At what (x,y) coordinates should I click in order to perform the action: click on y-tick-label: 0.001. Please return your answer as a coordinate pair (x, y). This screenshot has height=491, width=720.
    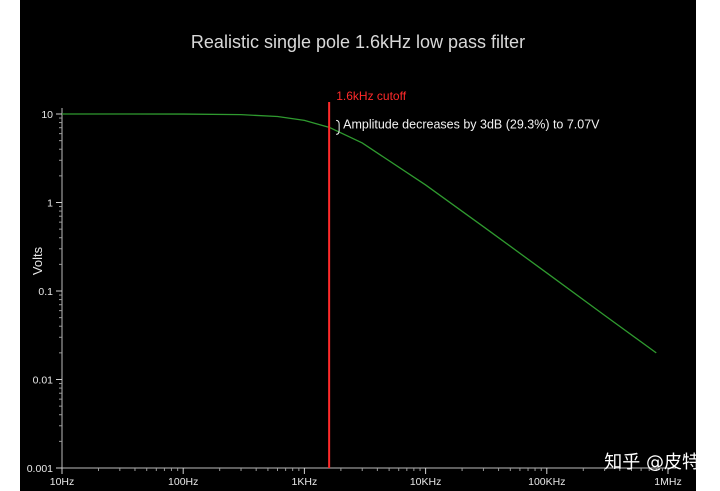
    Looking at the image, I should click on (40, 469).